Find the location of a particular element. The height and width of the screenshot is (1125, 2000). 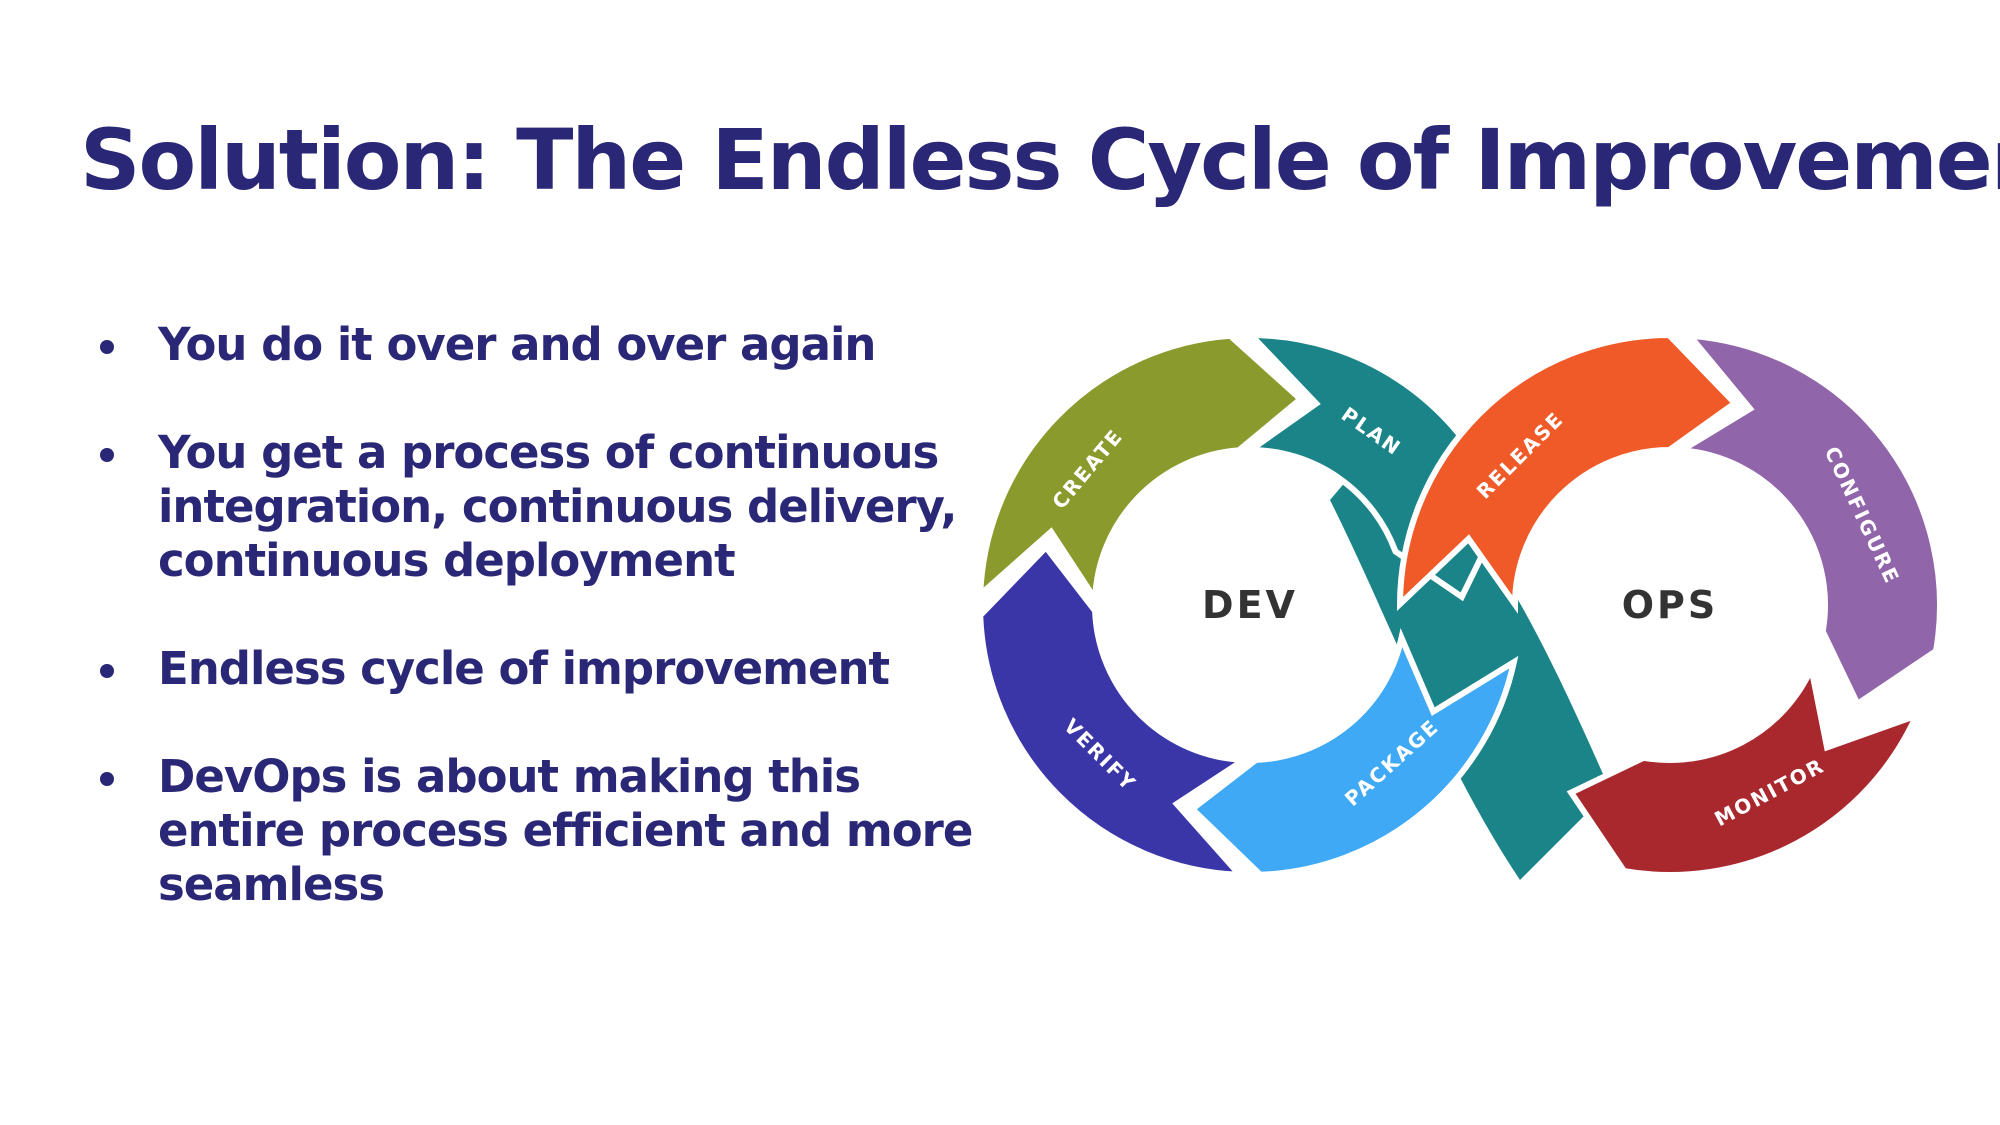

hub-label-ops: OPS is located at coordinates (1670, 605).